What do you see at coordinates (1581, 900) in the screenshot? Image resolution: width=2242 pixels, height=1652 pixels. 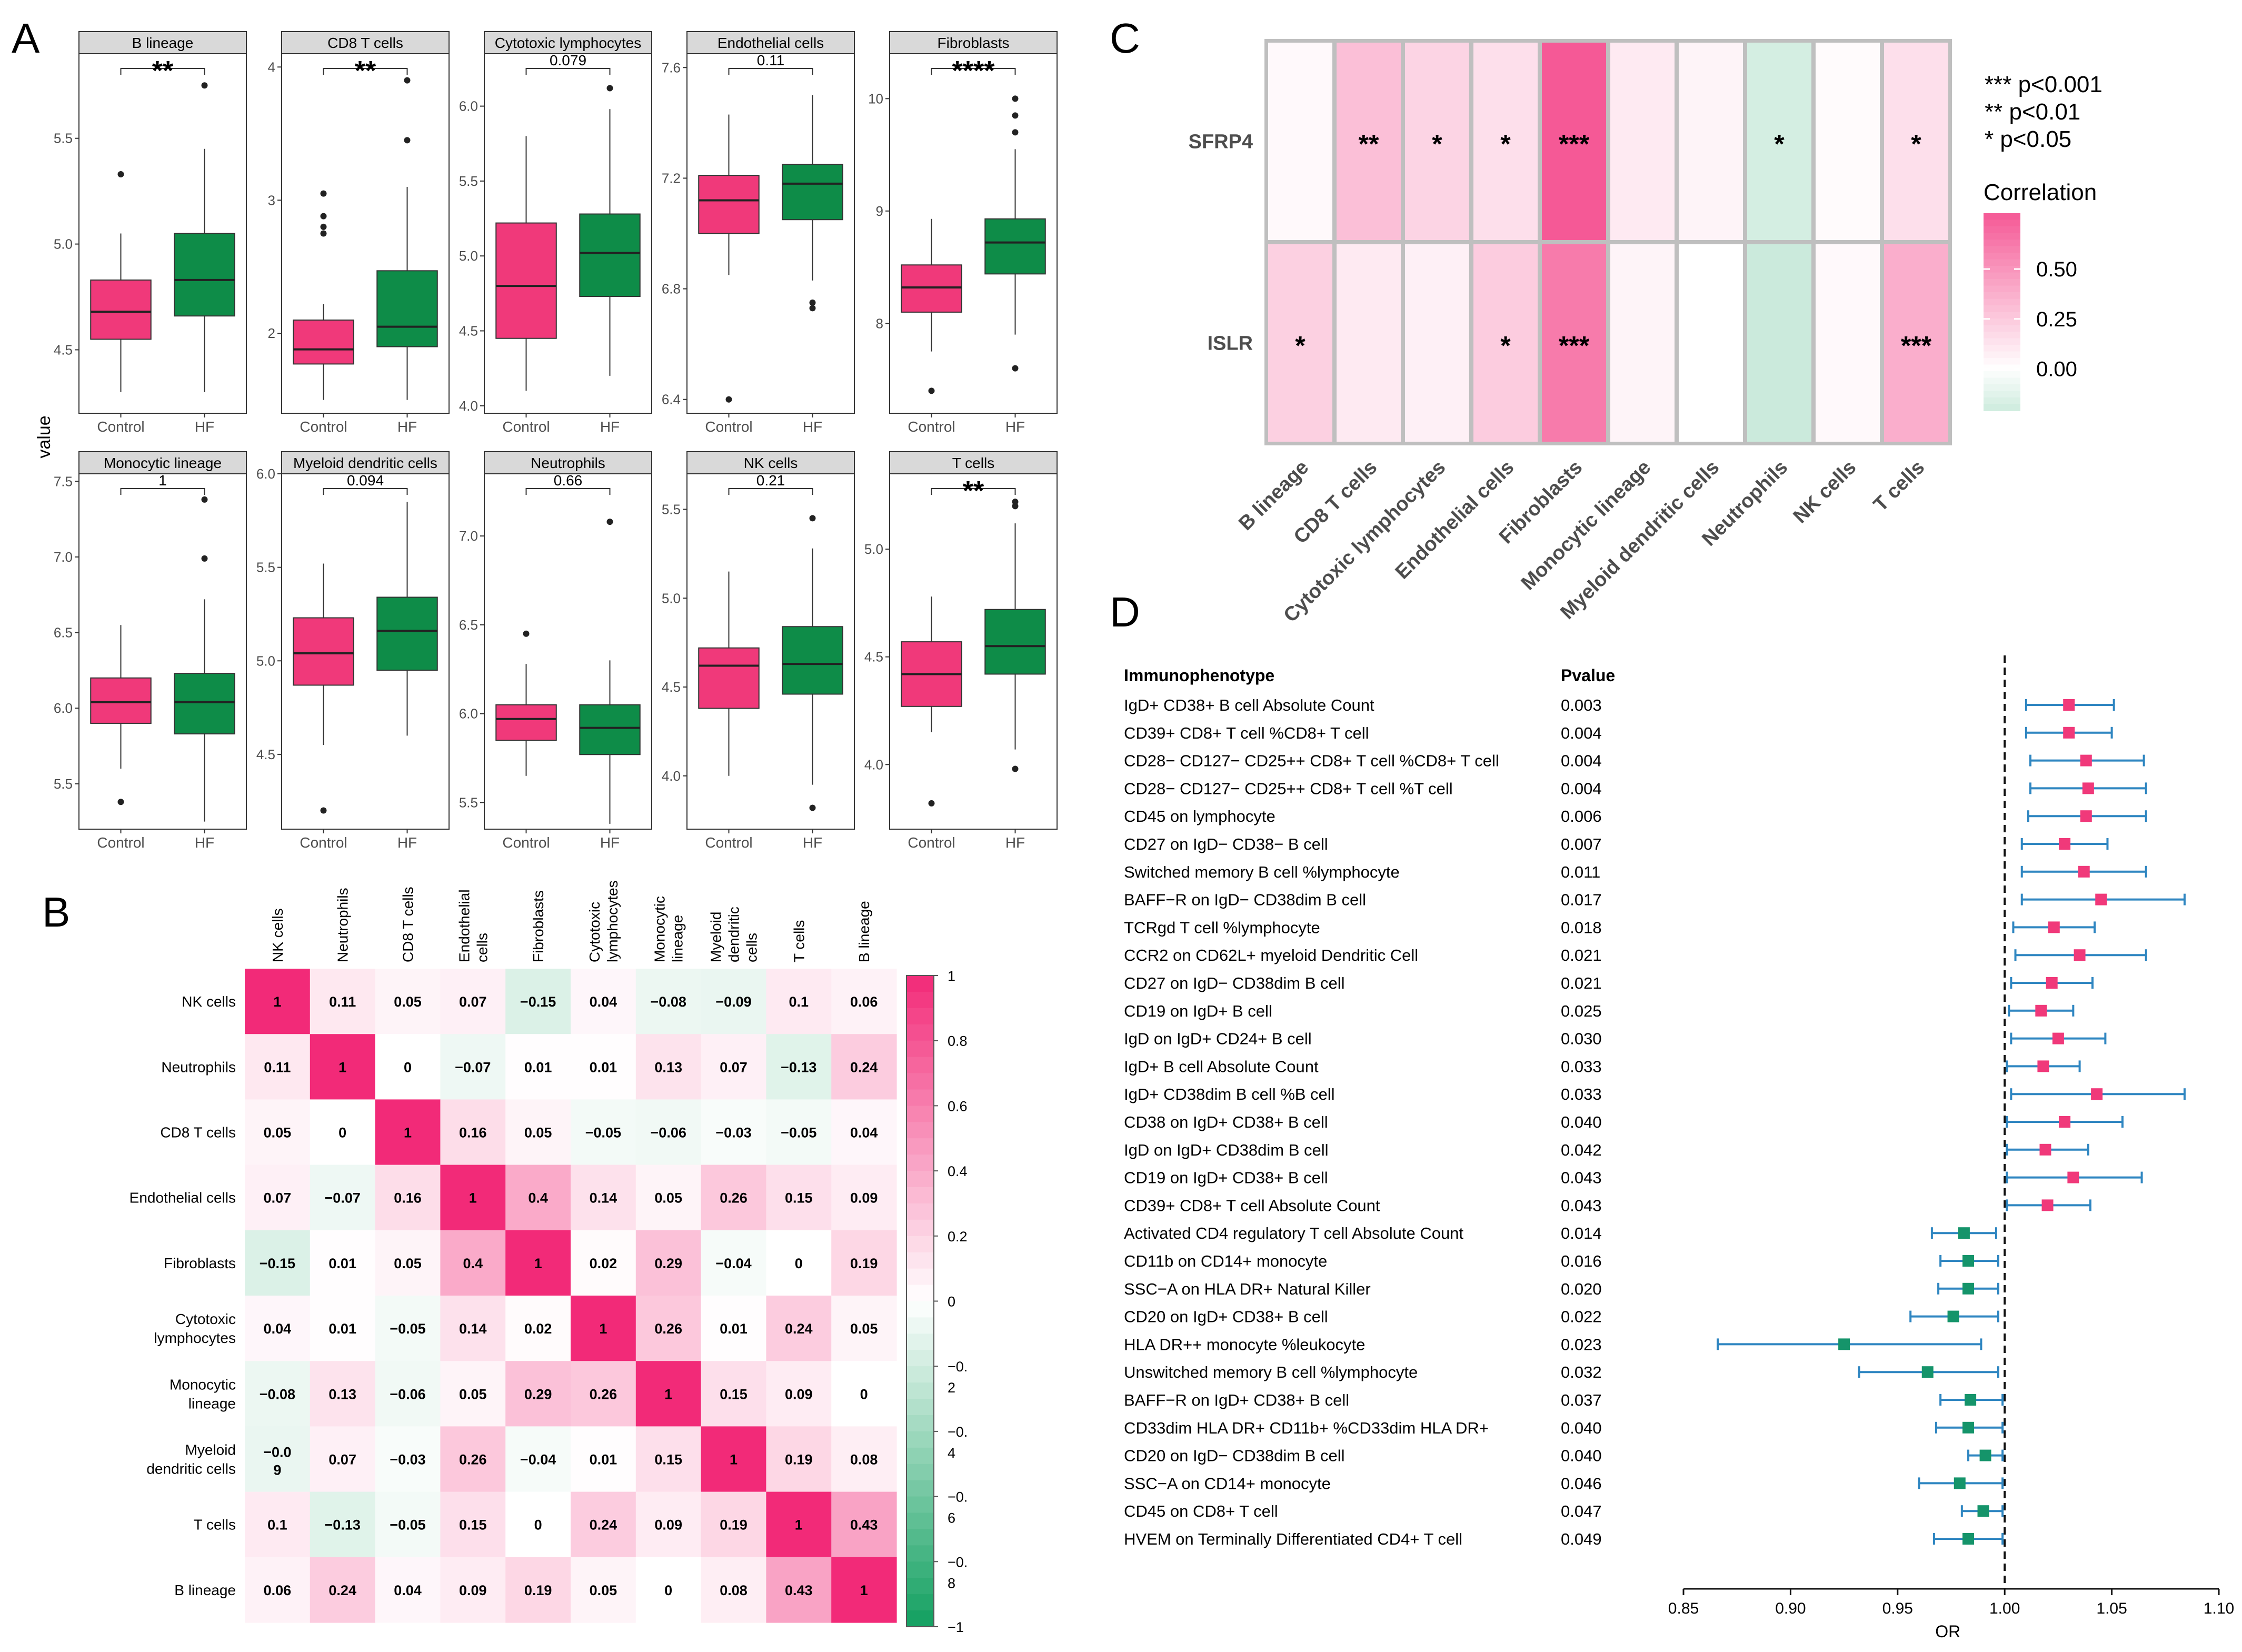 I see `pvalue-label: 0.017` at bounding box center [1581, 900].